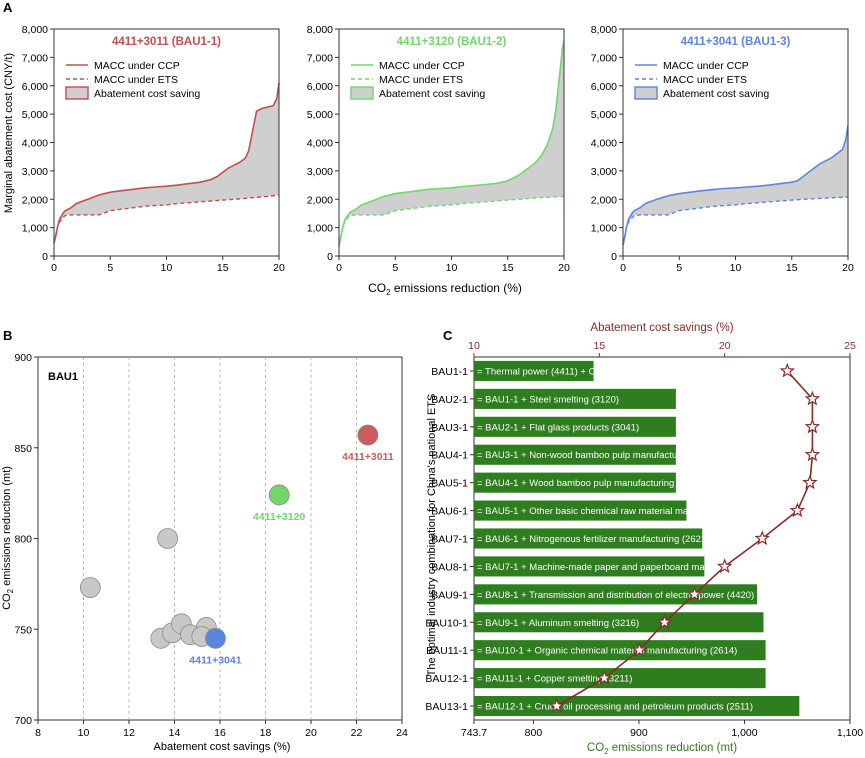  I want to click on x-tick-label-top: 15, so click(599, 346).